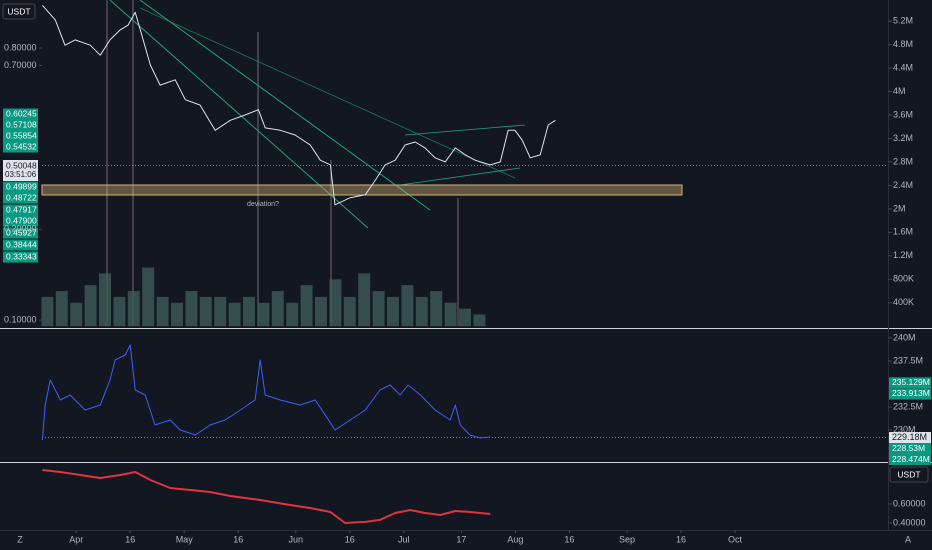 The width and height of the screenshot is (932, 550). What do you see at coordinates (903, 44) in the screenshot?
I see `y-tick-label: 4.8M` at bounding box center [903, 44].